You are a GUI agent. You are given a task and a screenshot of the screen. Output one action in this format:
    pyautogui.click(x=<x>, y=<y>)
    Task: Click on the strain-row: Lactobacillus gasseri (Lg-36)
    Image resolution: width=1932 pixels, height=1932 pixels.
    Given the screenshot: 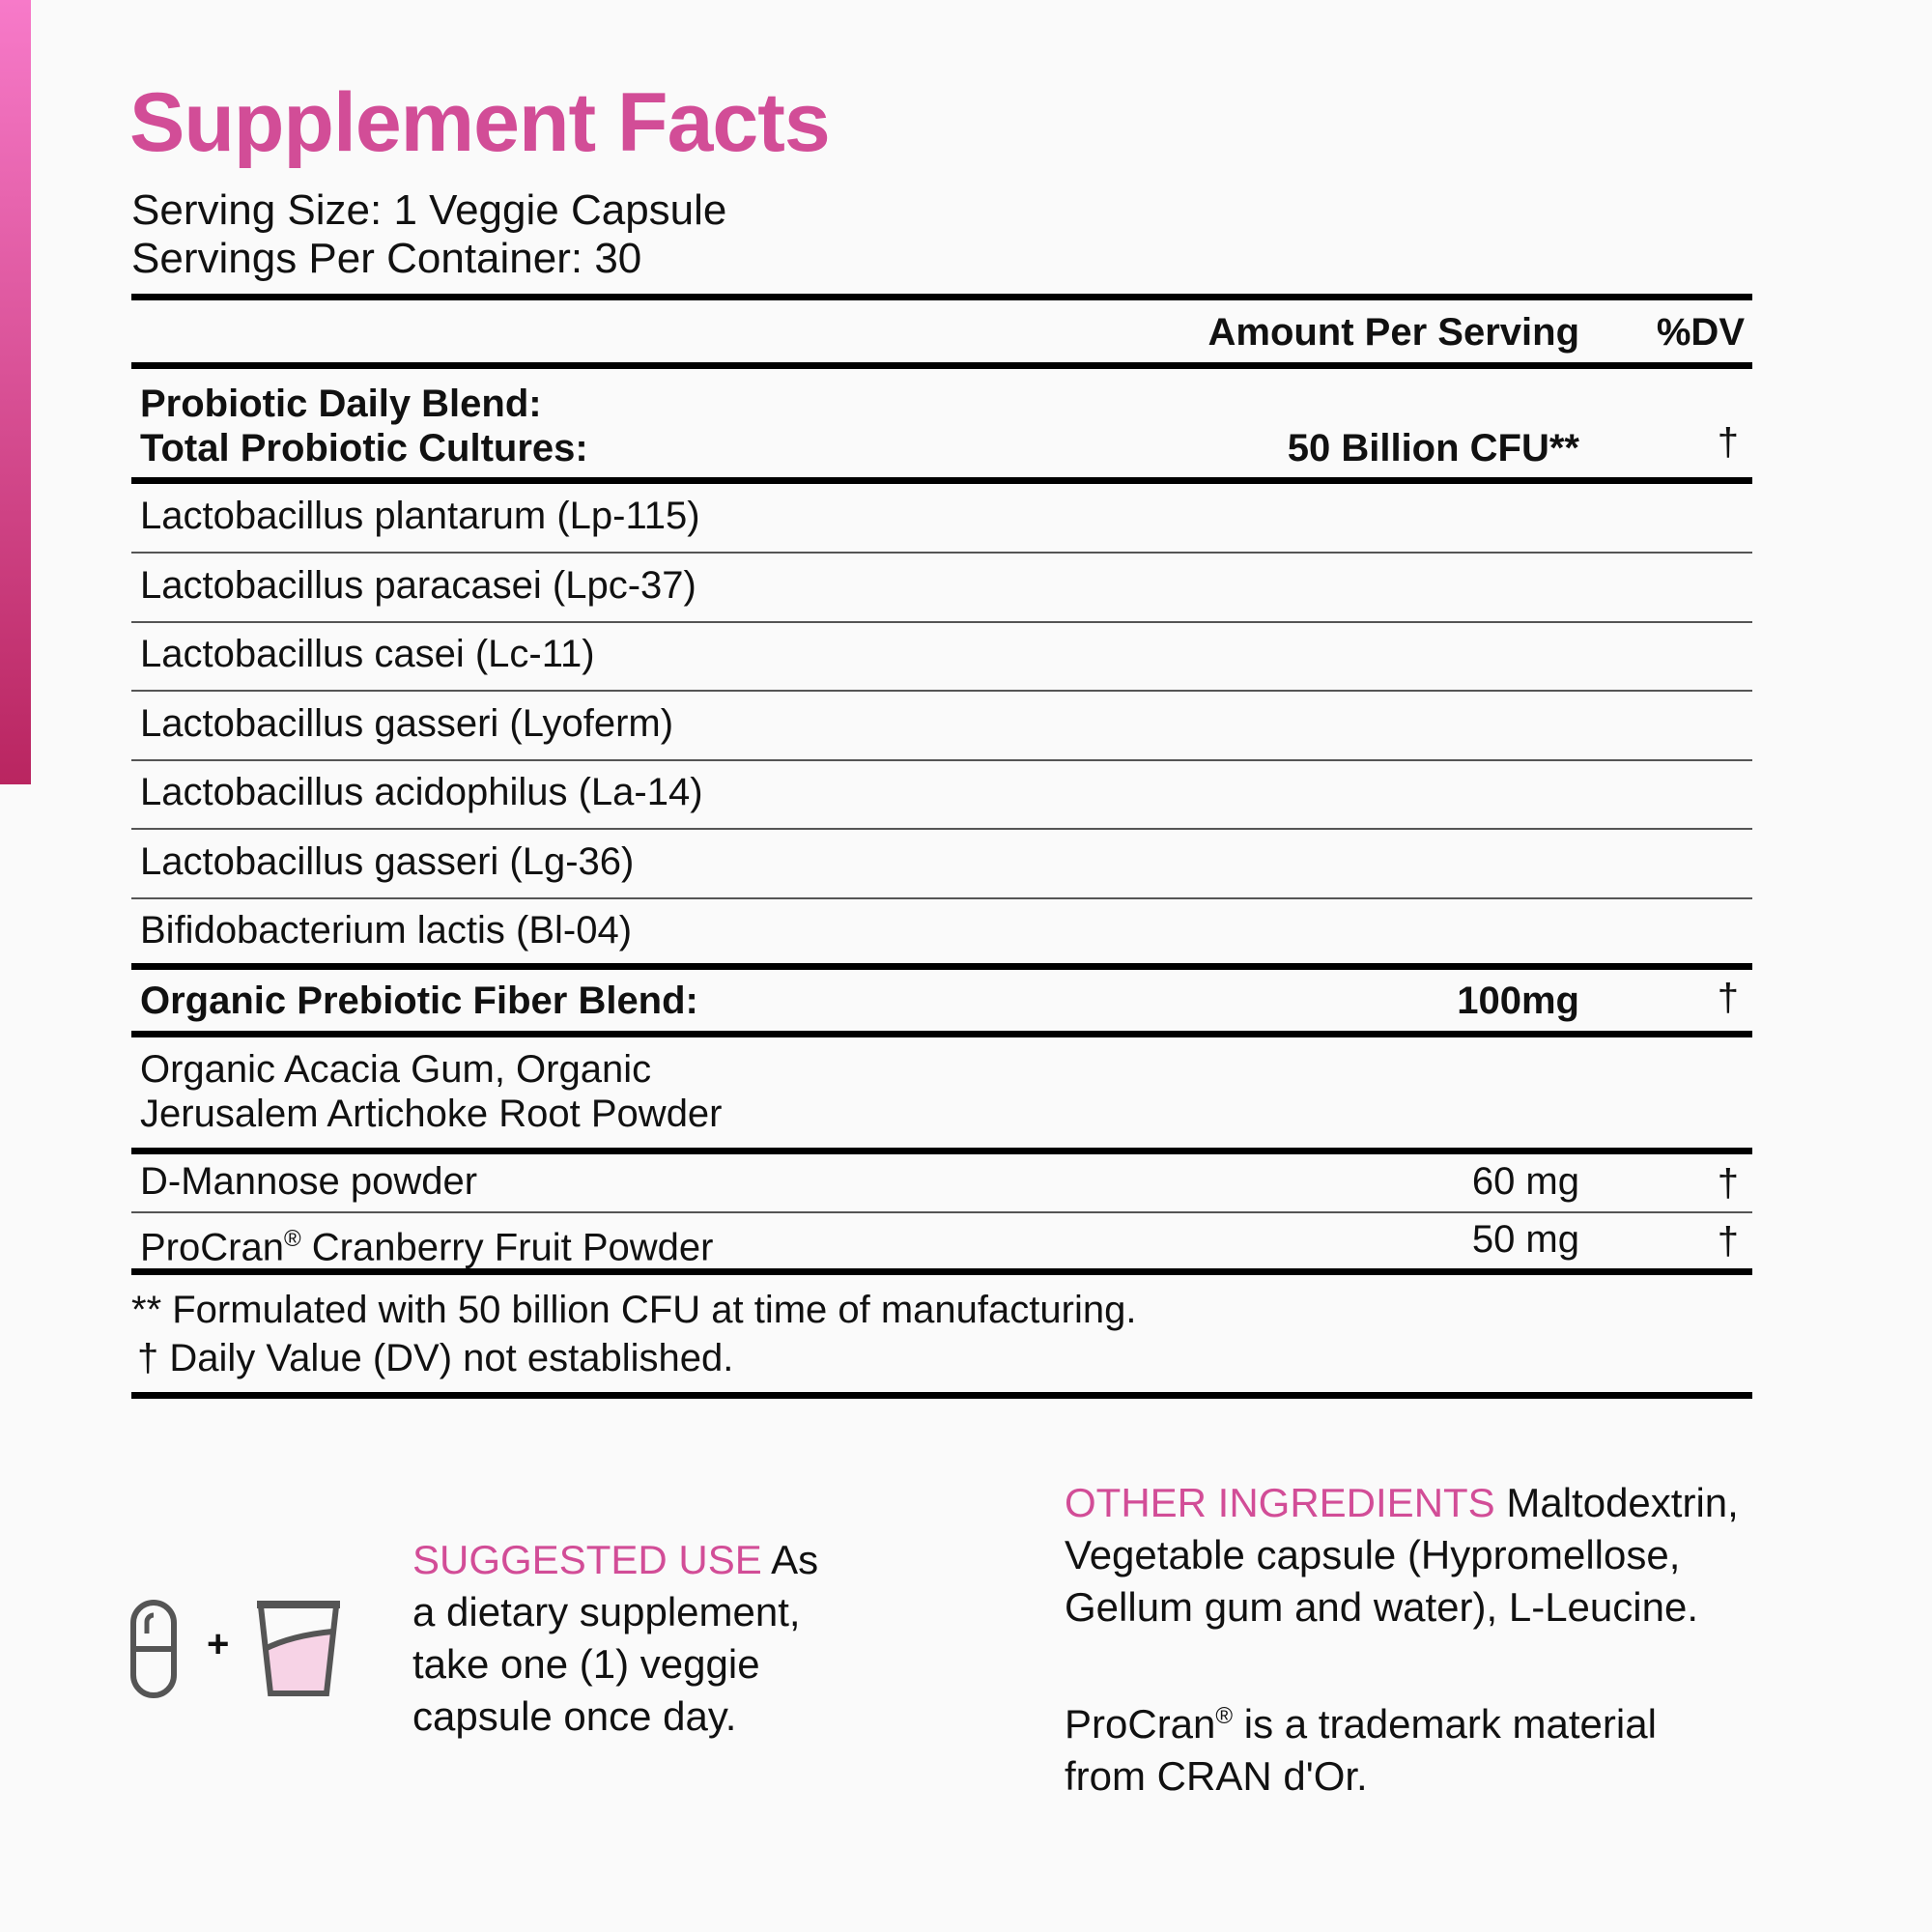 What is the action you would take?
    pyautogui.click(x=387, y=861)
    